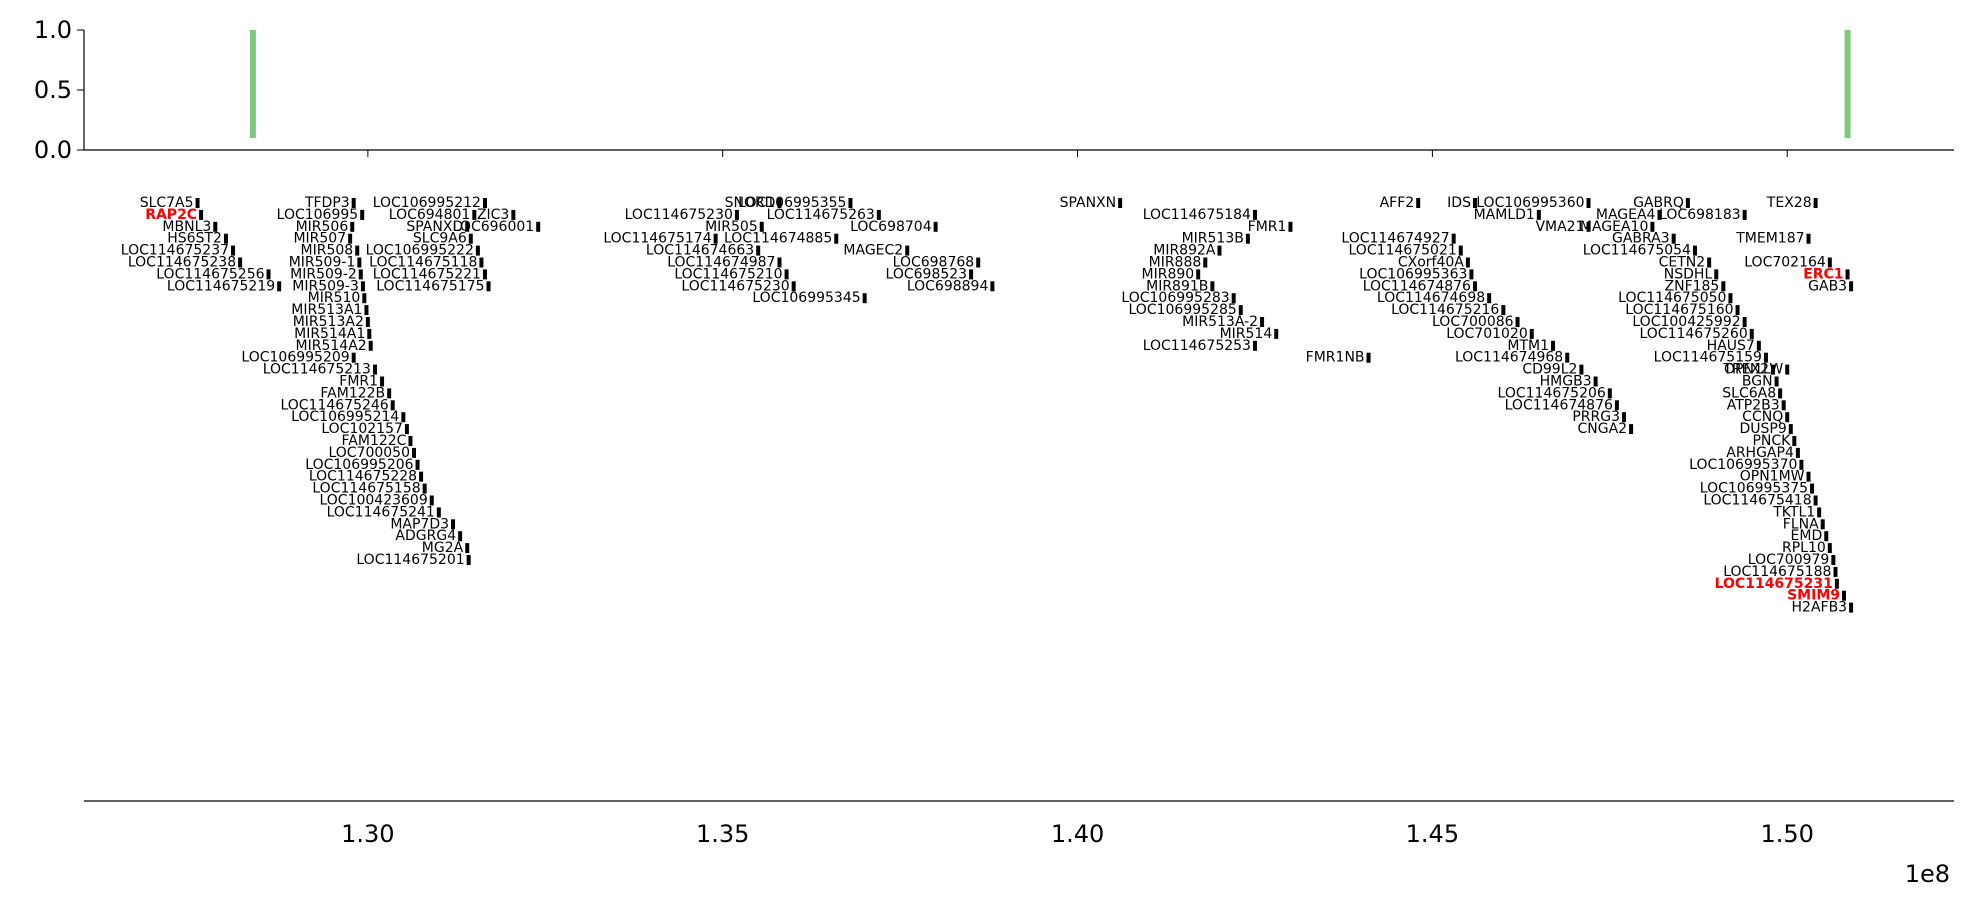  I want to click on gene-label-84: VMA21, so click(1559, 227).